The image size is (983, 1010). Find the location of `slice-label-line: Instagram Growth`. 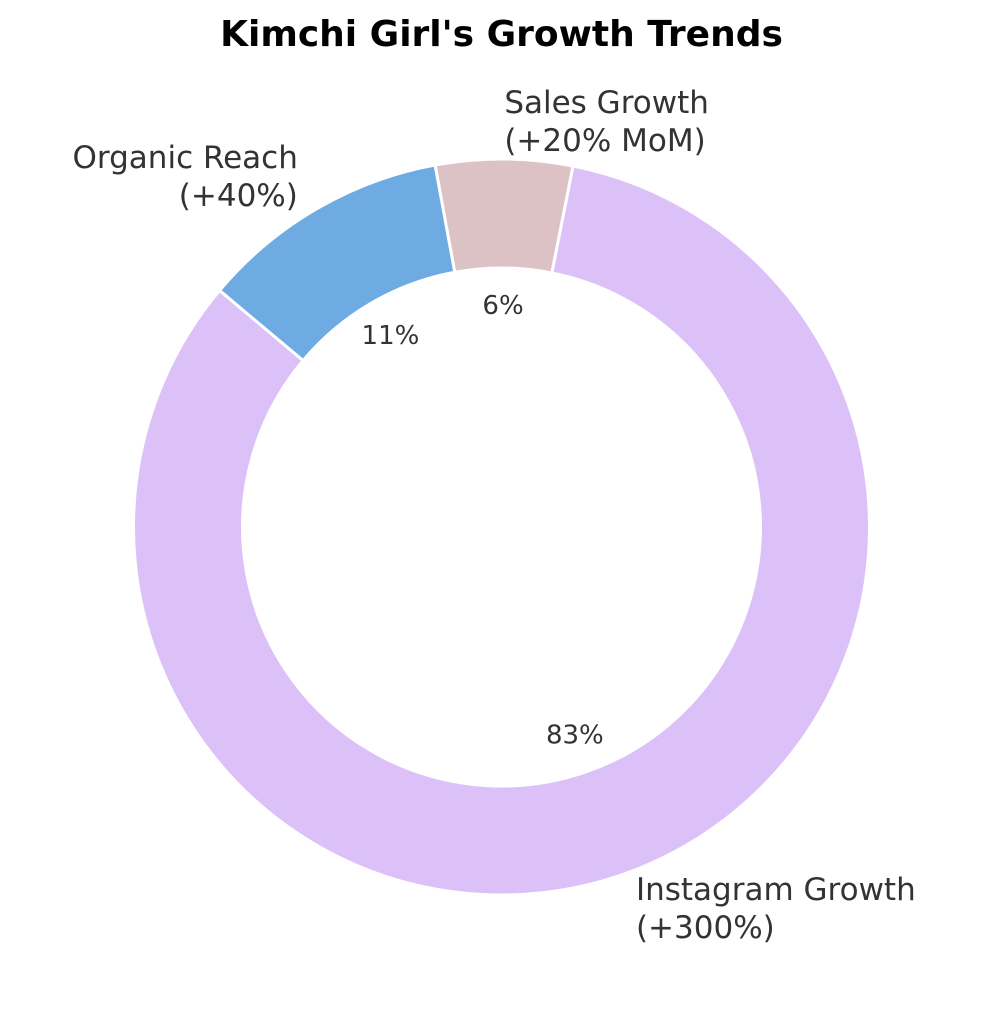

slice-label-line: Instagram Growth is located at coordinates (776, 890).